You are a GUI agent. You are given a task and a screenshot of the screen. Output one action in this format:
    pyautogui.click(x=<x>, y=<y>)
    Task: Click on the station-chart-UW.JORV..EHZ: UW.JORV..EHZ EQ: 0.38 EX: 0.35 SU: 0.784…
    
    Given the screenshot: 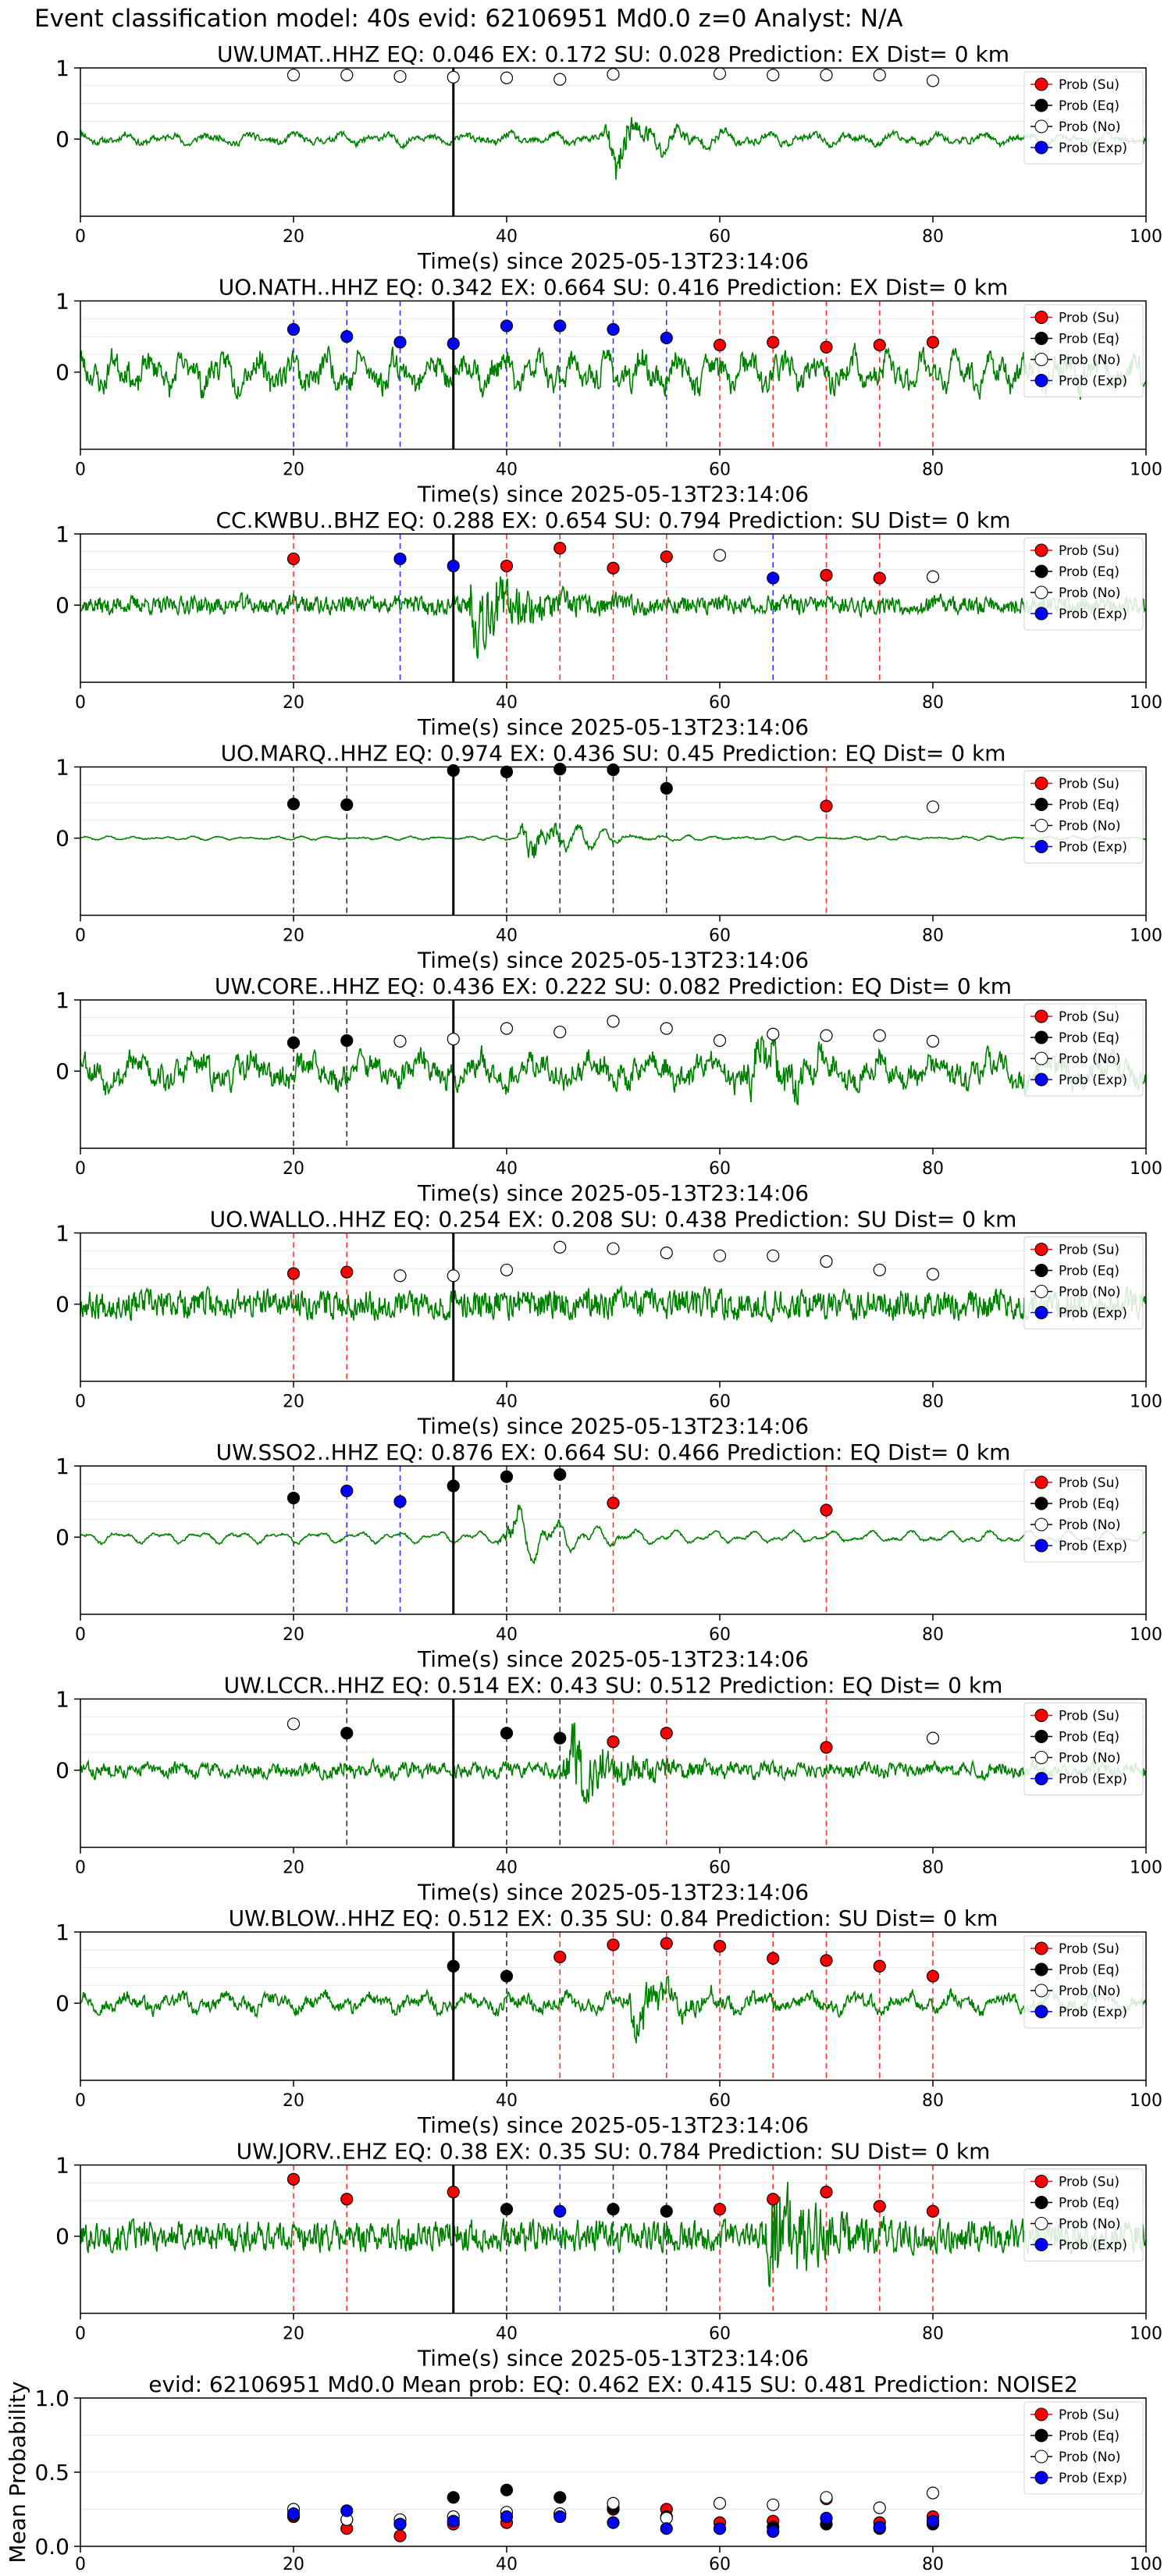 What is the action you would take?
    pyautogui.click(x=608, y=2255)
    